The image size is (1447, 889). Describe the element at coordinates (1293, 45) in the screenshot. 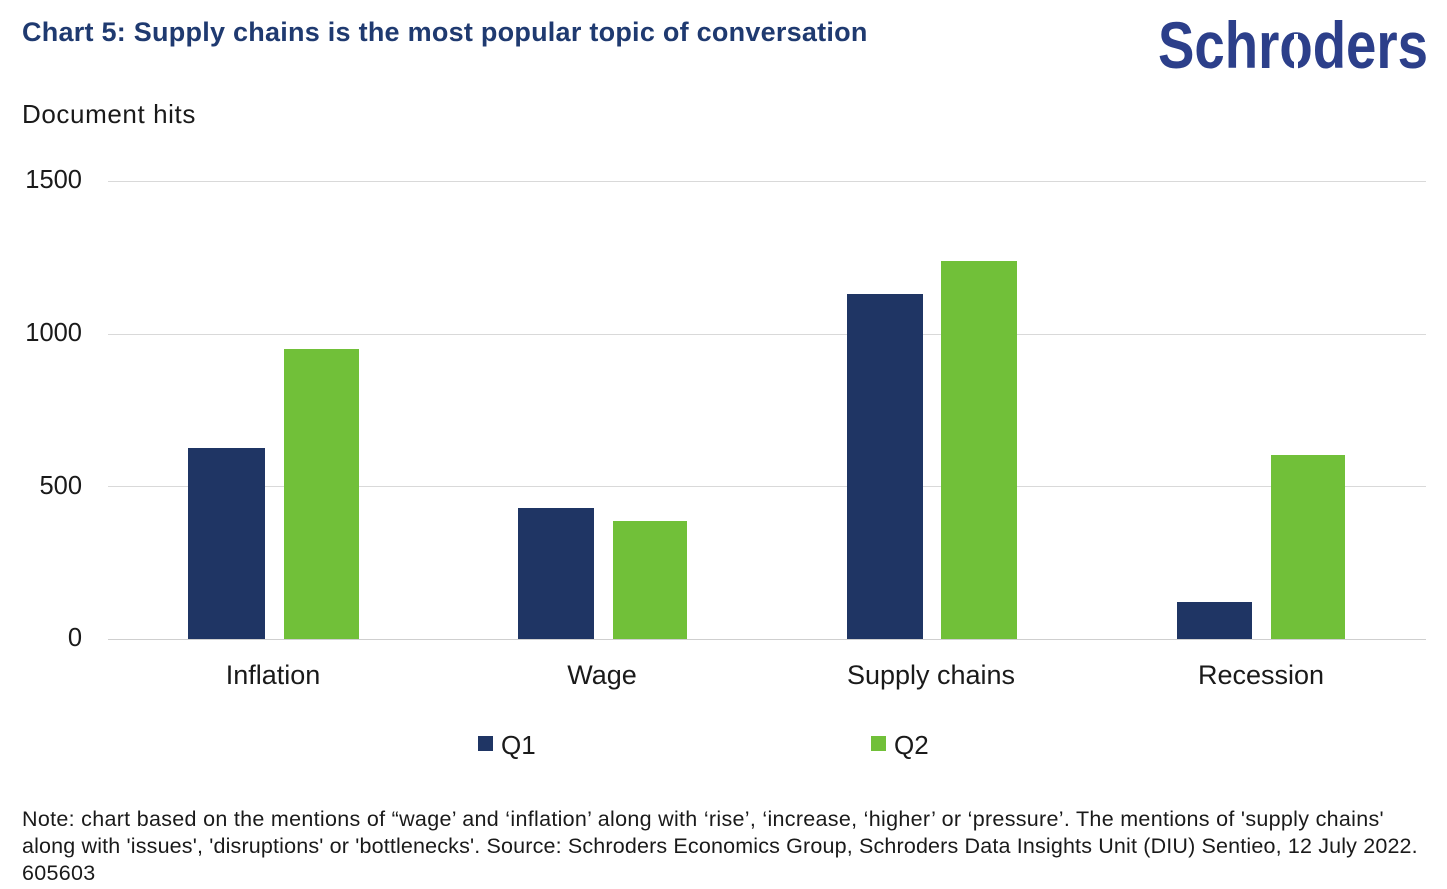

I see `svg-text: Schroders` at that location.